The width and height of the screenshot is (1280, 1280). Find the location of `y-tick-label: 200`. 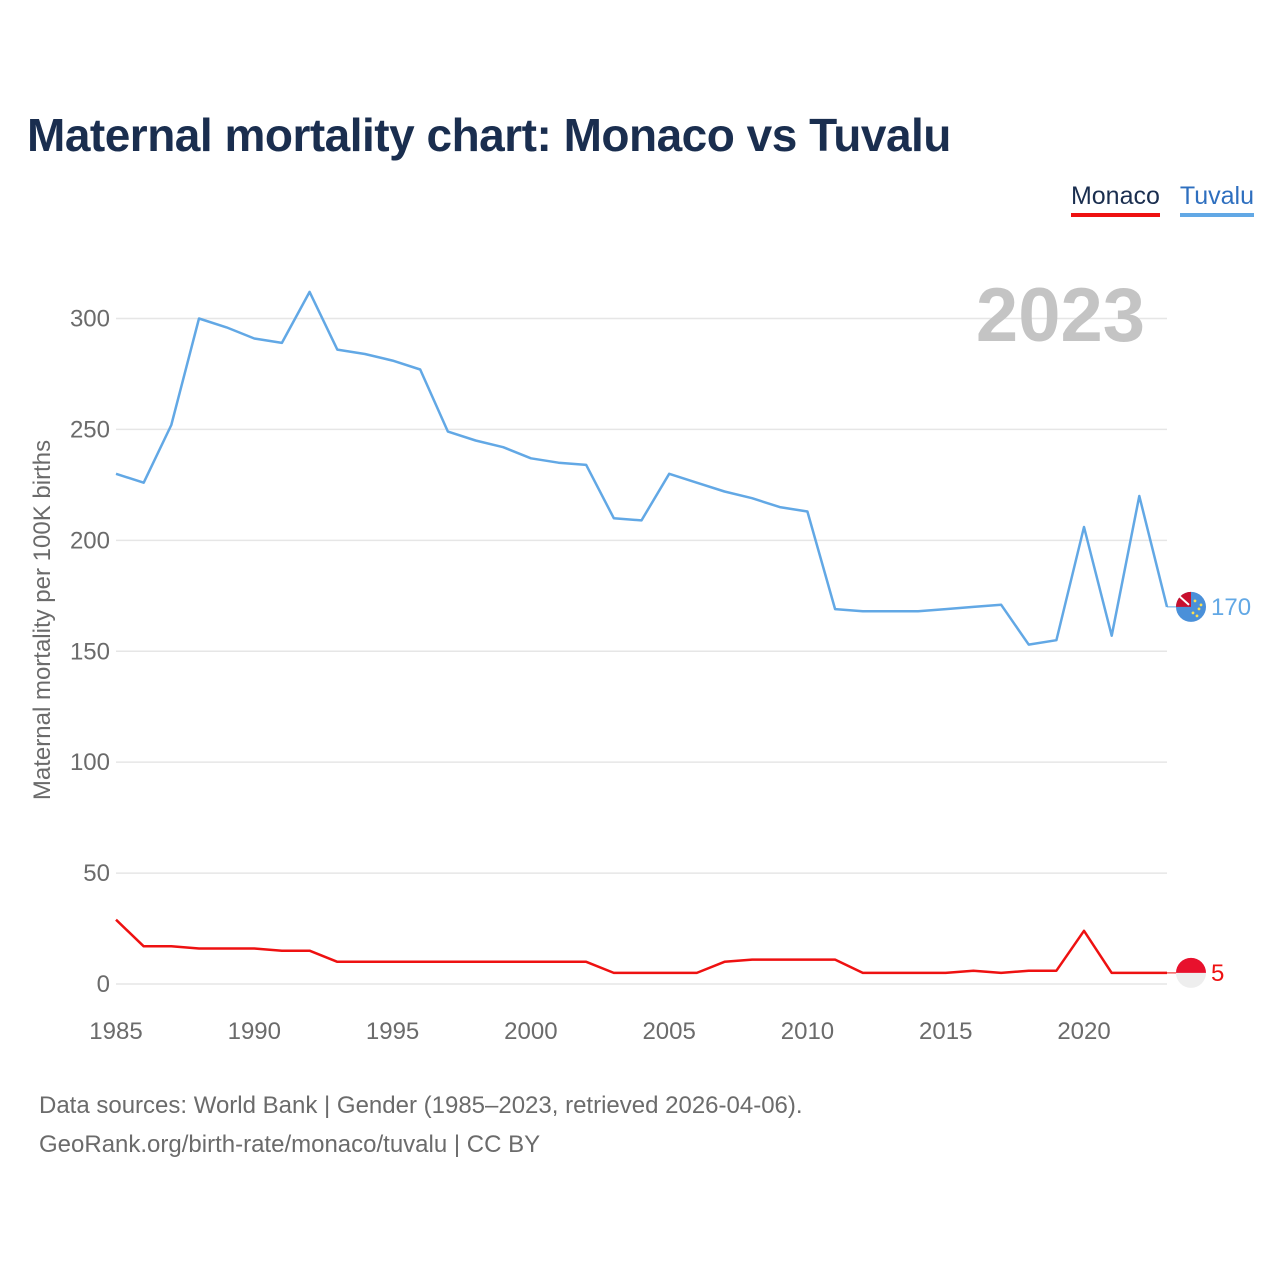

y-tick-label: 200 is located at coordinates (90, 540).